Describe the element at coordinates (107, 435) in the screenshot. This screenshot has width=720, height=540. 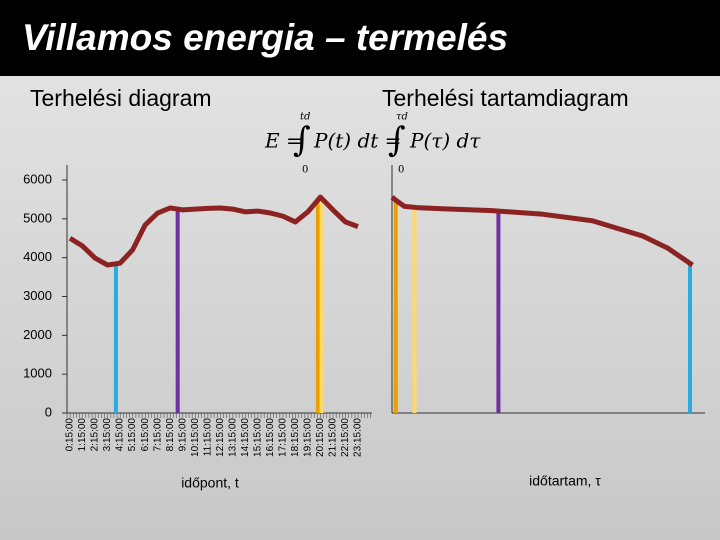
I see `x-tick-label: 3:15:00` at that location.